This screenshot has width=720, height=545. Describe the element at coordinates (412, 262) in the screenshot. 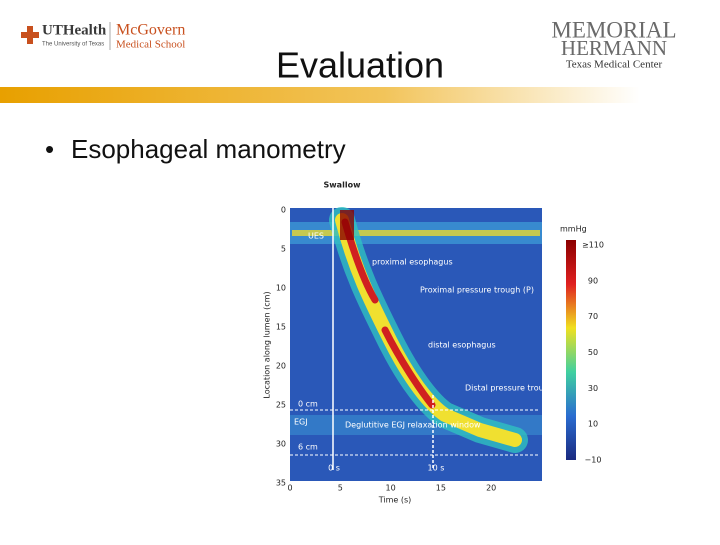

I see `figure-annotation: proximal esophagus` at that location.